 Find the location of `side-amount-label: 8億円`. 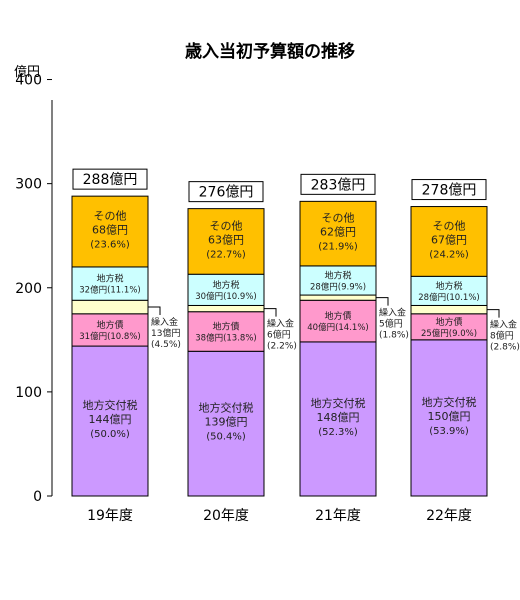

side-amount-label: 8億円 is located at coordinates (502, 336).